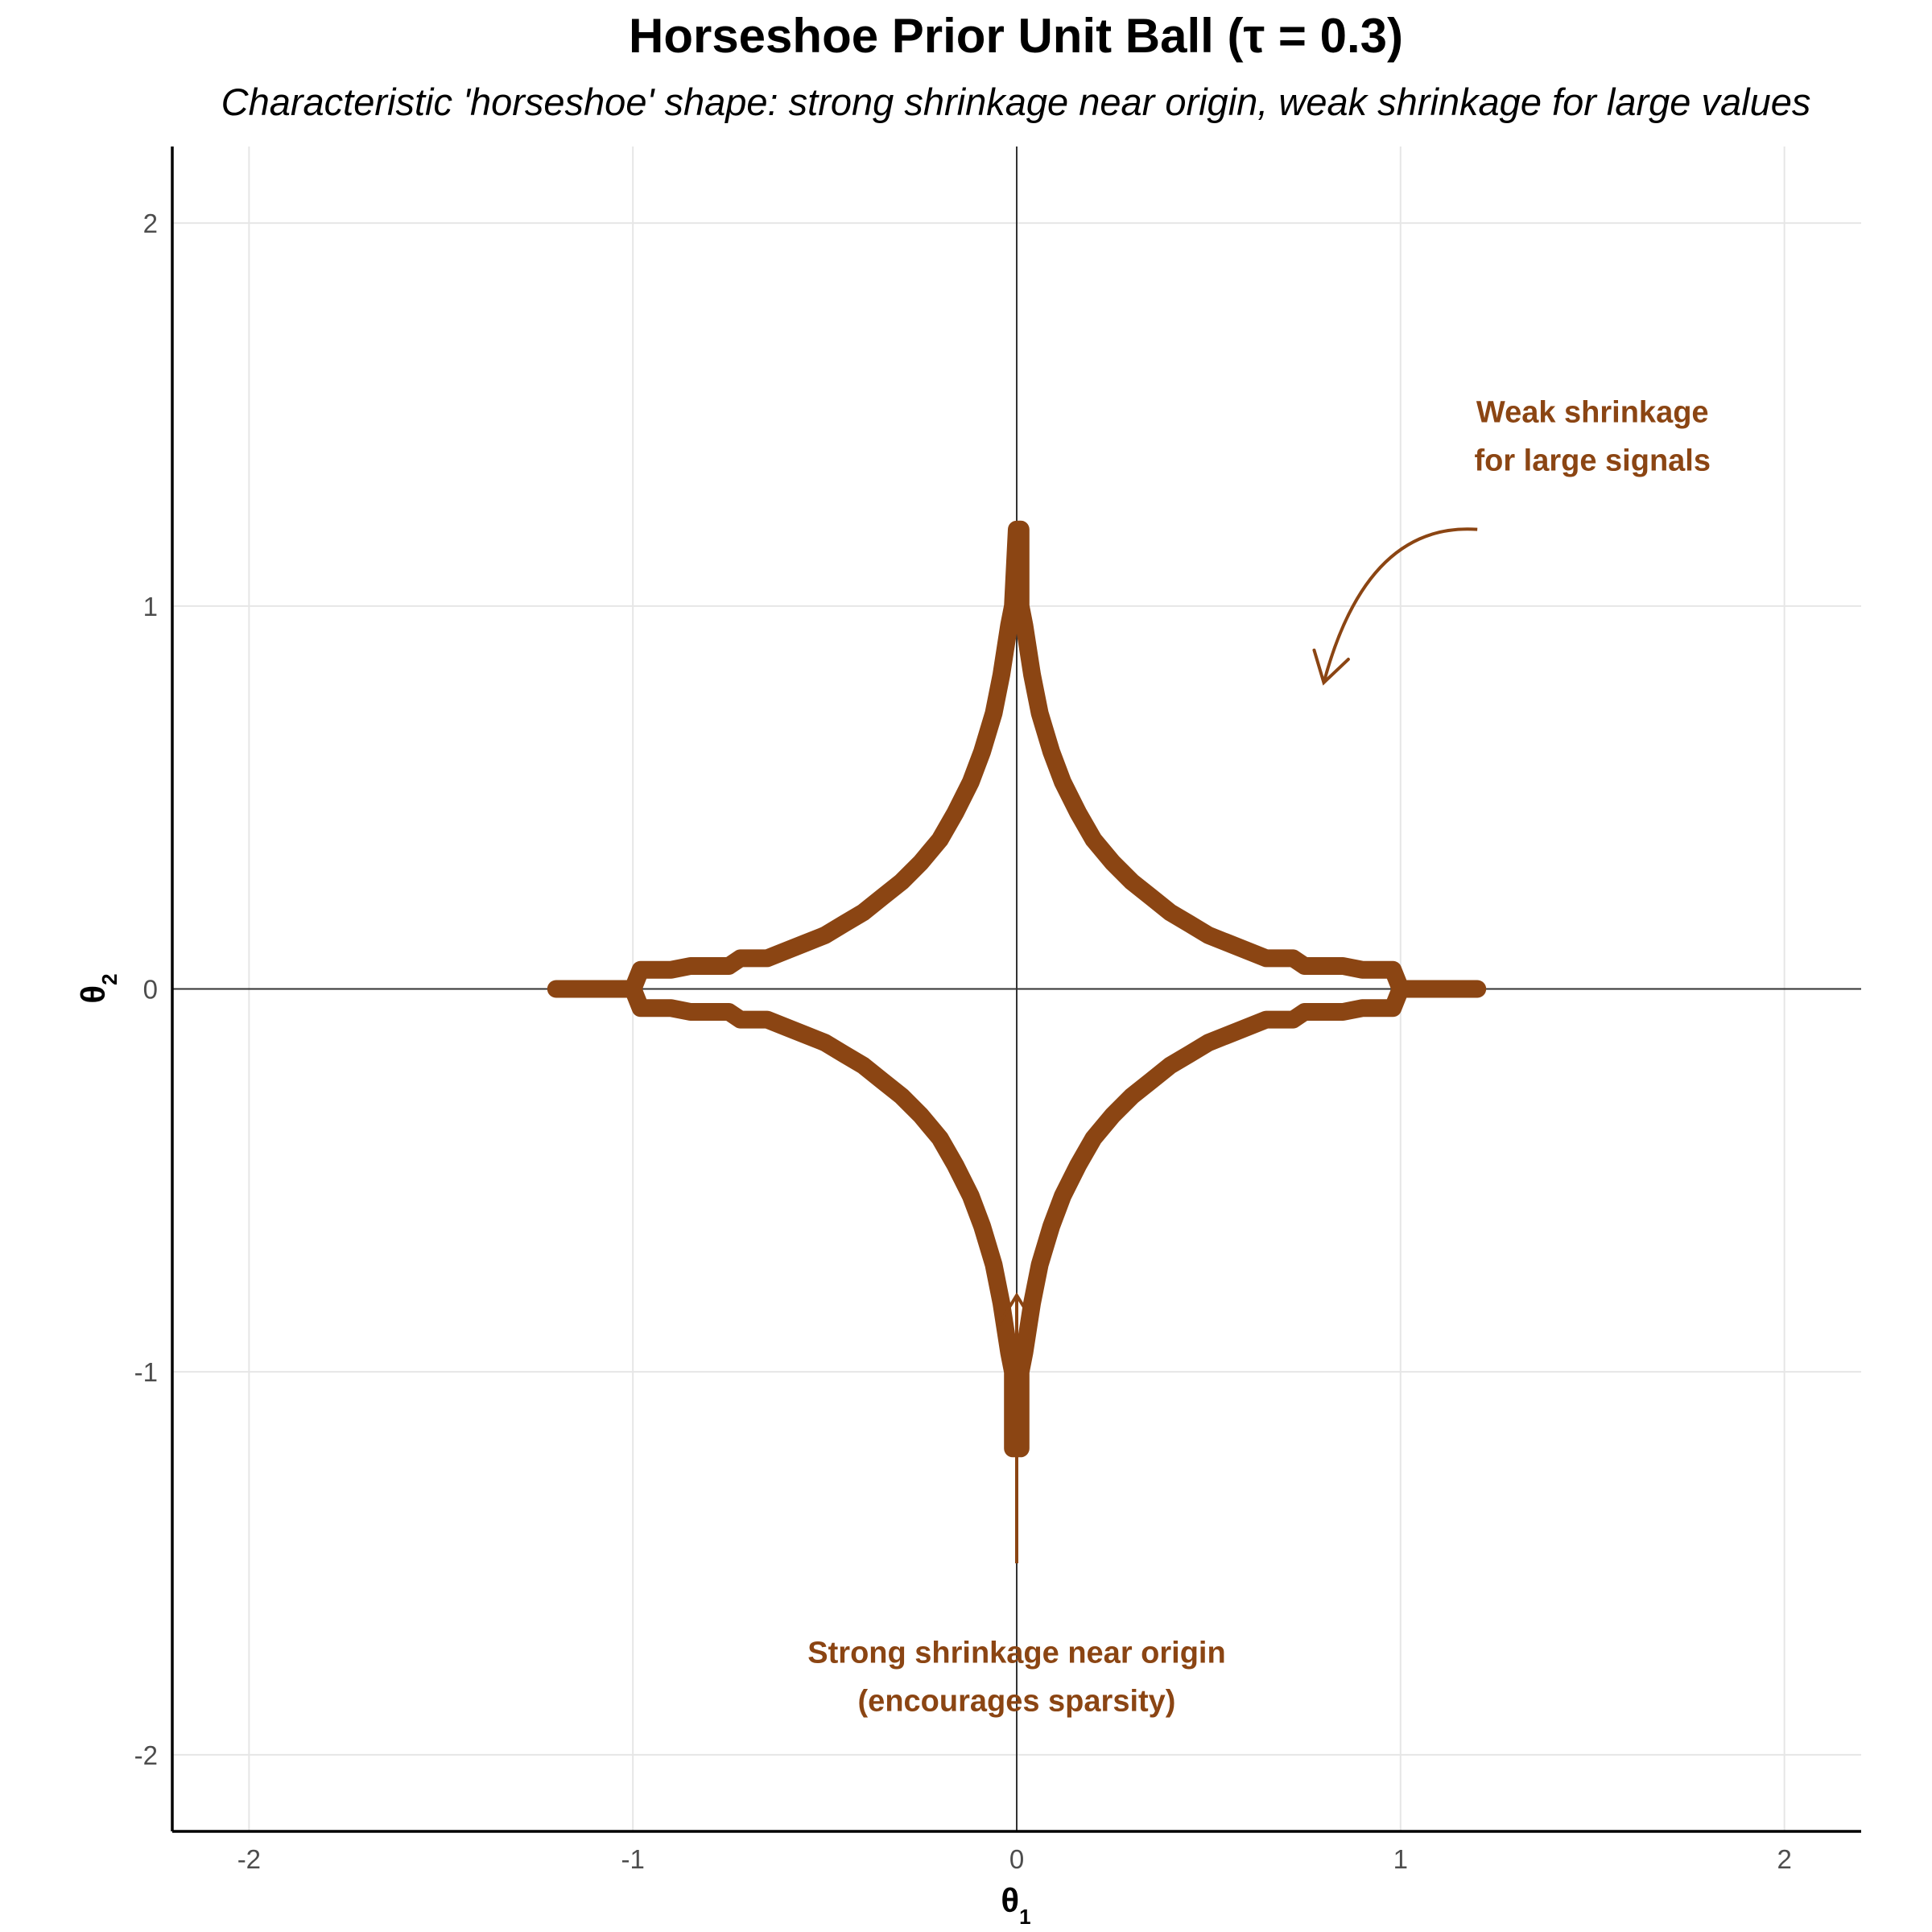 The height and width of the screenshot is (1932, 1932). I want to click on y-axis-label-subscript: 2, so click(109, 979).